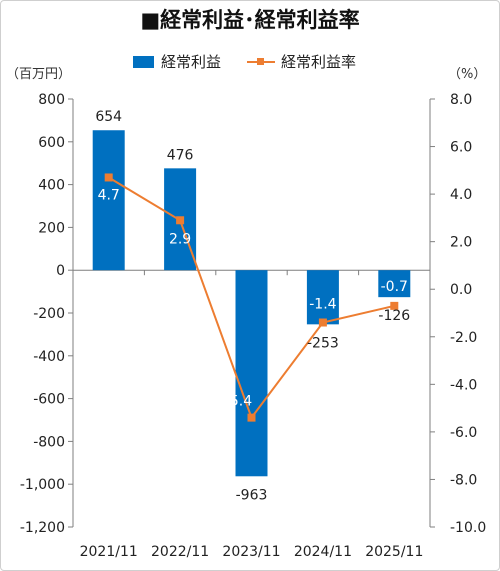 The image size is (500, 571). Describe the element at coordinates (60, 271) in the screenshot. I see `left-axis-tick-label: 0` at that location.